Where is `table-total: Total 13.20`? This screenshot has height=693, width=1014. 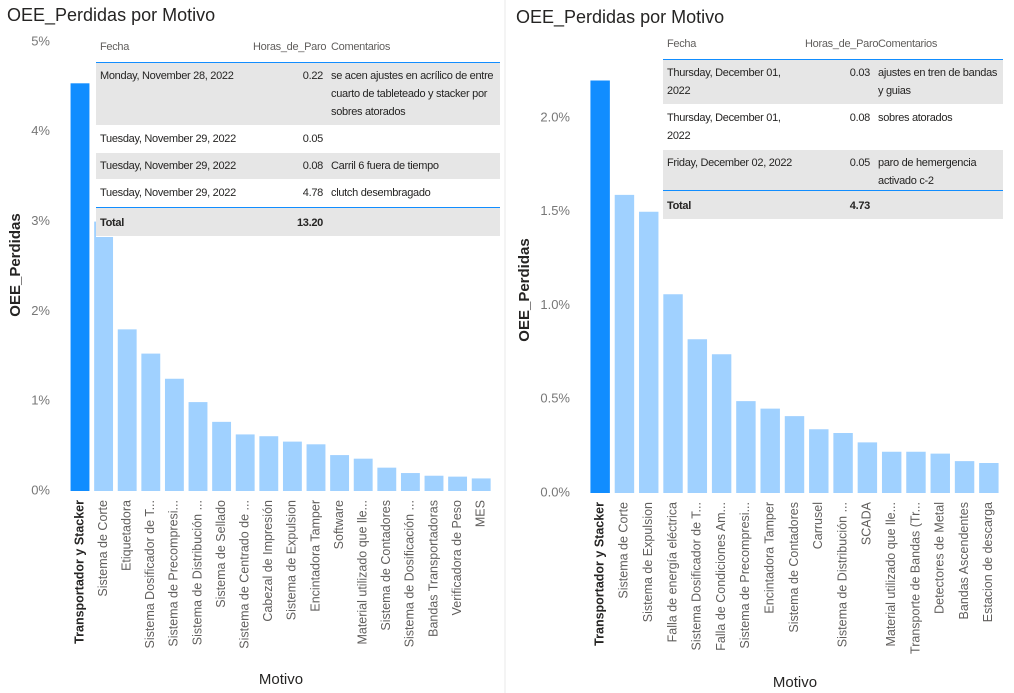
table-total: Total 13.20 is located at coordinates (298, 222).